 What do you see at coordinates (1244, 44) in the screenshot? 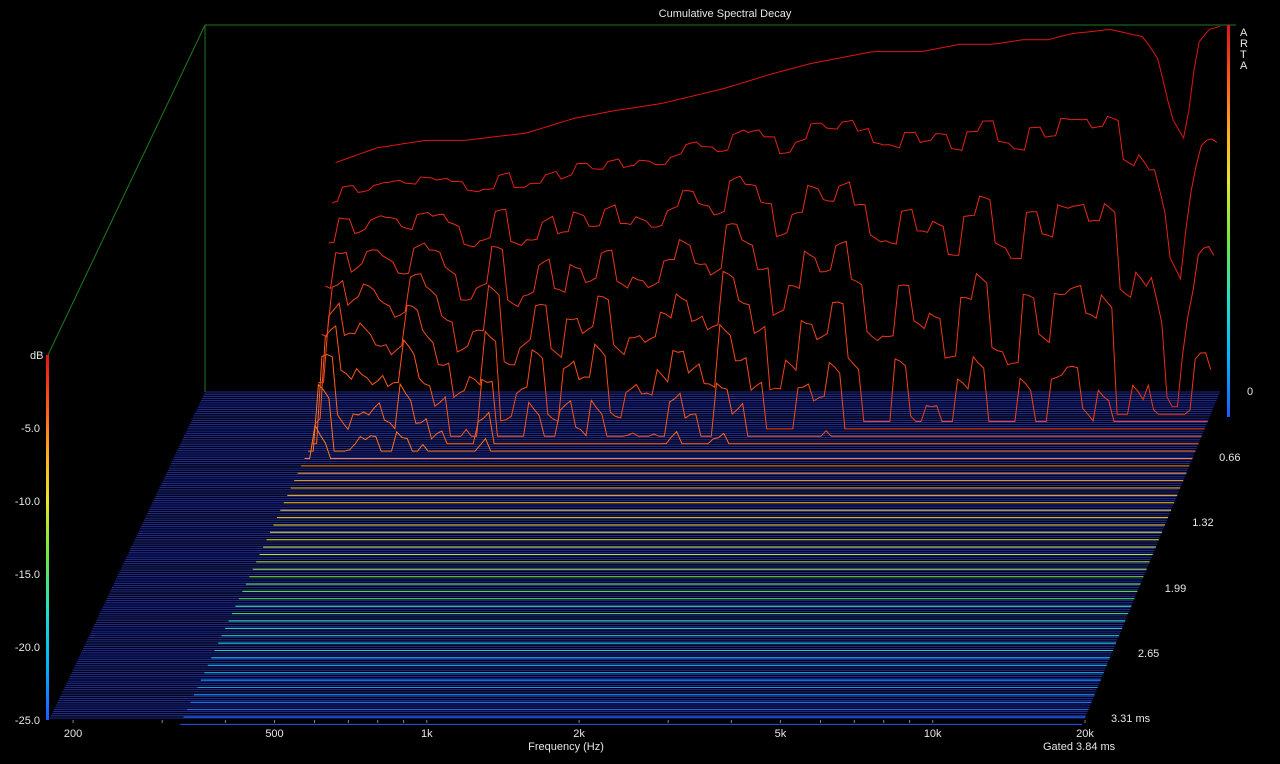
I see `brand-letter: R` at bounding box center [1244, 44].